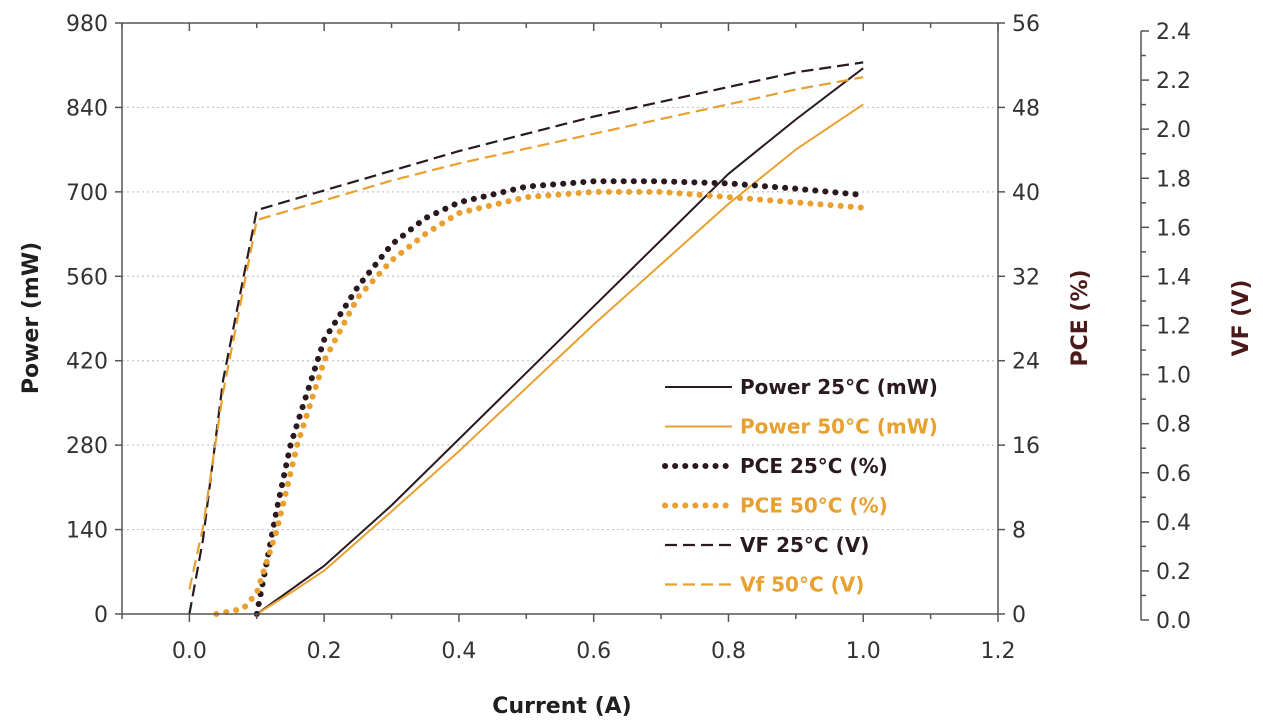 This screenshot has height=725, width=1263. What do you see at coordinates (1173, 179) in the screenshot?
I see `vf-tick-label: 1.8` at bounding box center [1173, 179].